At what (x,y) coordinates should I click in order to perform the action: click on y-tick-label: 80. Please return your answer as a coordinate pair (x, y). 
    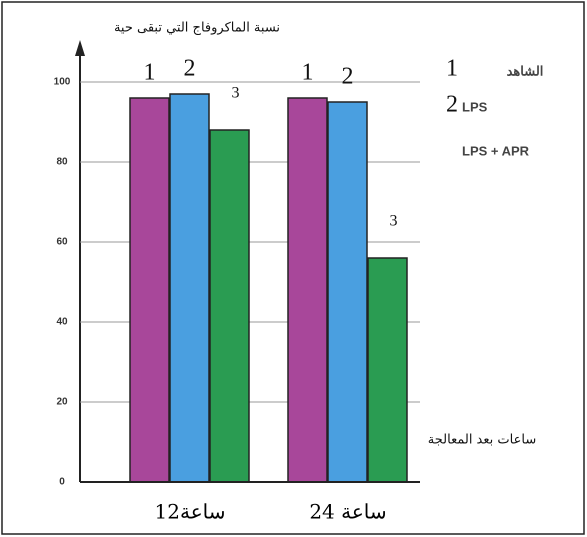
    Looking at the image, I should click on (62, 162).